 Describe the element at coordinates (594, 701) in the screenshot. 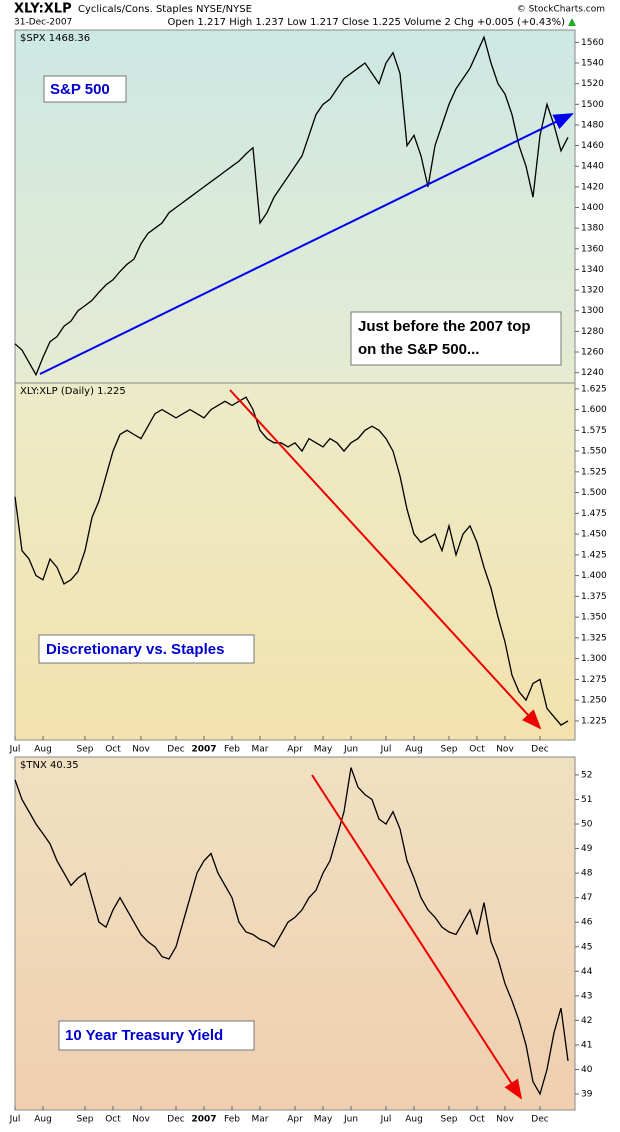

I see `y-tick-label: 1.250` at that location.